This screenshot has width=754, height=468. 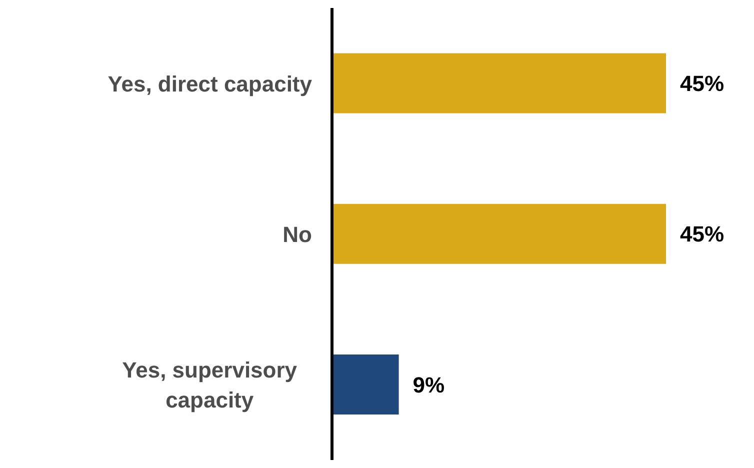 What do you see at coordinates (428, 385) in the screenshot?
I see `data-label: 9%` at bounding box center [428, 385].